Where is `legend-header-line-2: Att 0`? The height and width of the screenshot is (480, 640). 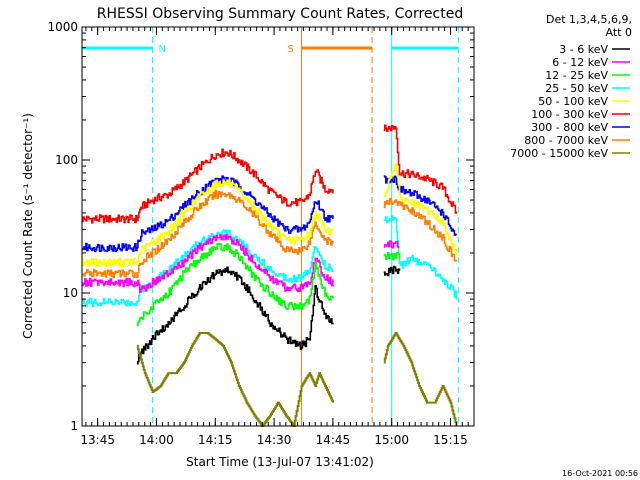 legend-header-line-2: Att 0 is located at coordinates (619, 32).